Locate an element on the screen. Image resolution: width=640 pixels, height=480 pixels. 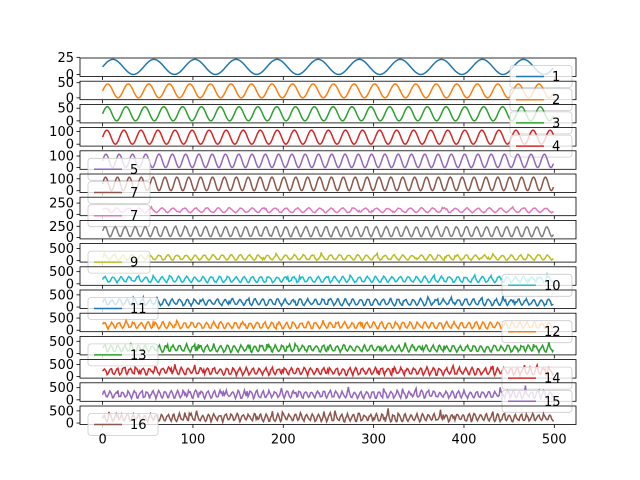
legend-14: 14 is located at coordinates (537, 378).